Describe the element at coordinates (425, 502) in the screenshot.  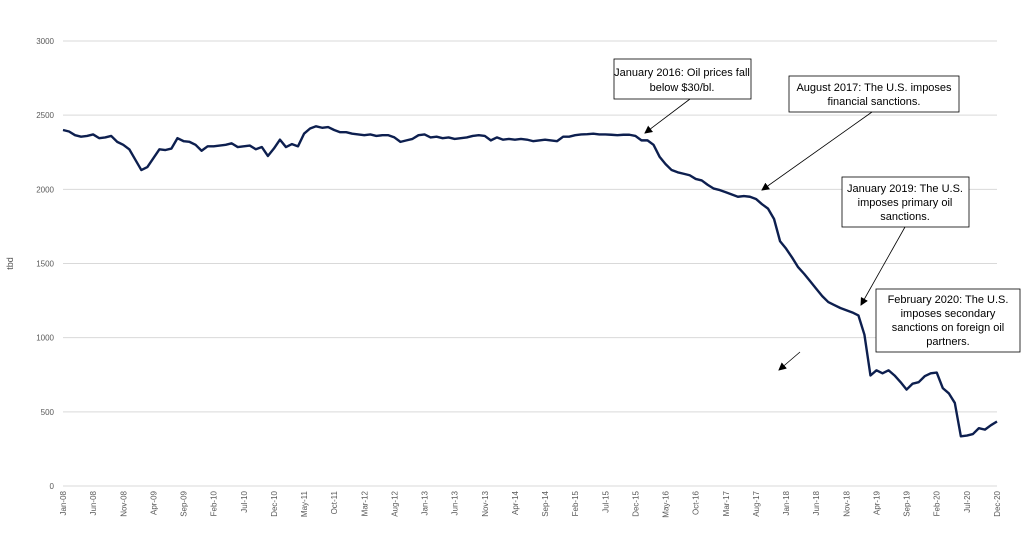
I see `x-tick-label: Jan-13` at that location.